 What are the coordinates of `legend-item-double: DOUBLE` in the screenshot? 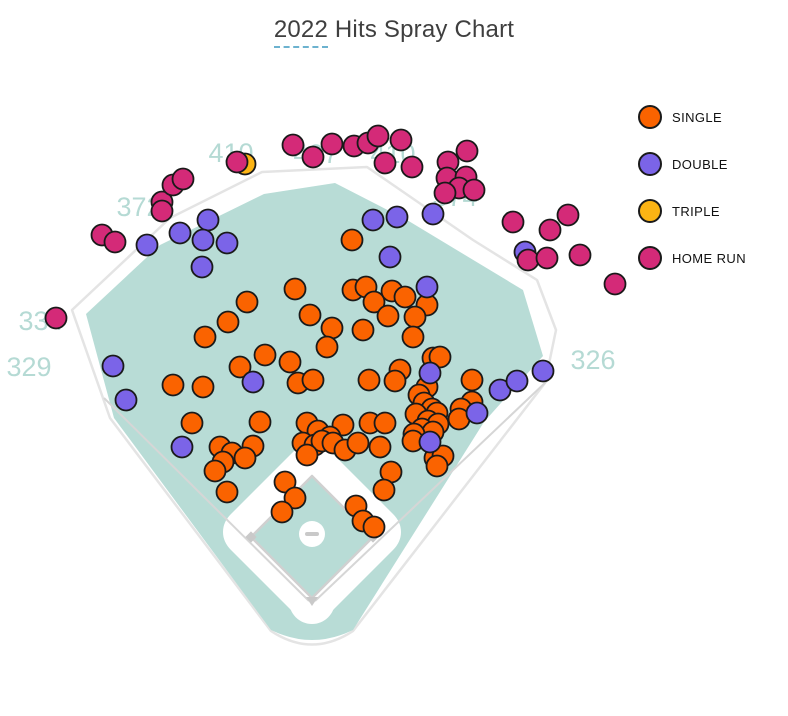 It's located at (692, 164).